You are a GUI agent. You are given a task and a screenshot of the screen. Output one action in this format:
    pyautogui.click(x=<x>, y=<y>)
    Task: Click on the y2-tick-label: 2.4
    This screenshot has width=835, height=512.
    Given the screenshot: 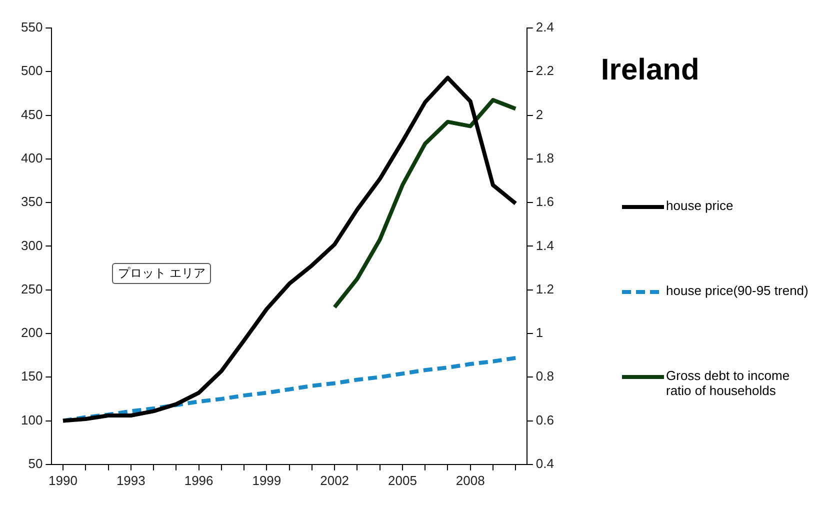 What is the action you would take?
    pyautogui.click(x=545, y=27)
    